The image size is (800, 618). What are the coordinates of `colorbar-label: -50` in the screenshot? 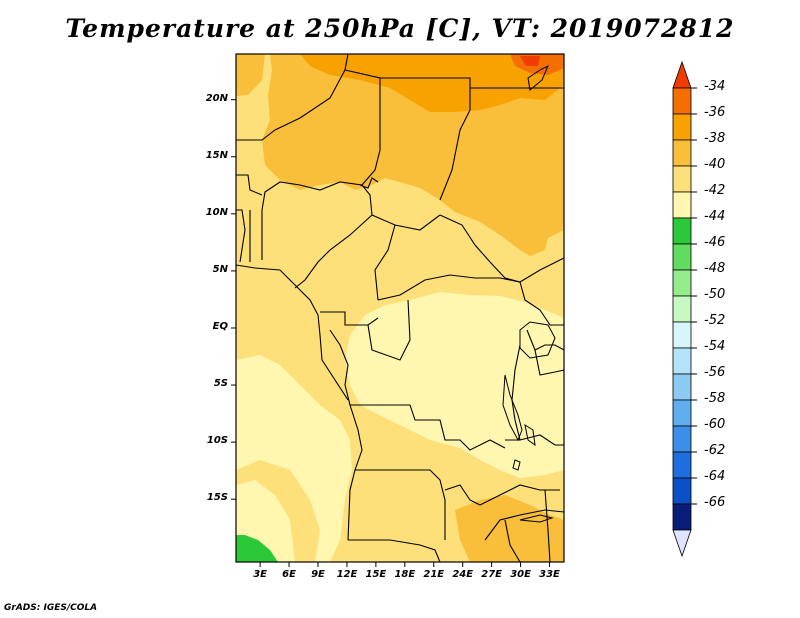 It's located at (715, 294).